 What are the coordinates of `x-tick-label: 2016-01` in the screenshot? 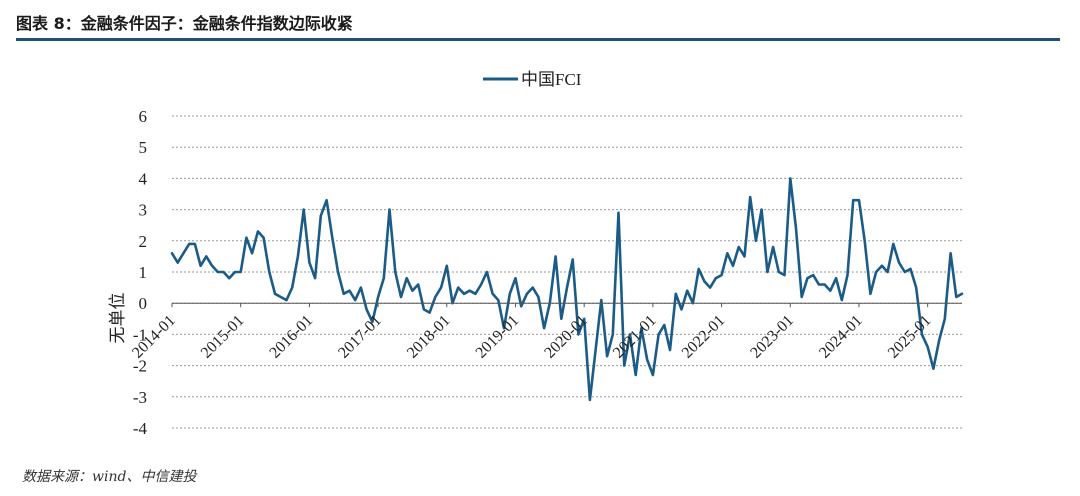 It's located at (291, 337).